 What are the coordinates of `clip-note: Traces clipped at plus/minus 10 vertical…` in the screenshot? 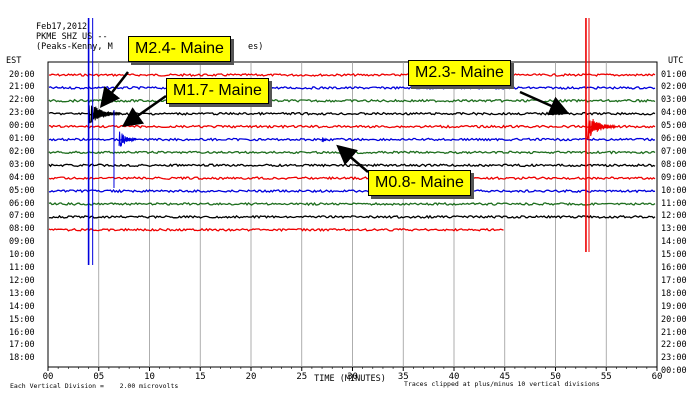 It's located at (502, 384).